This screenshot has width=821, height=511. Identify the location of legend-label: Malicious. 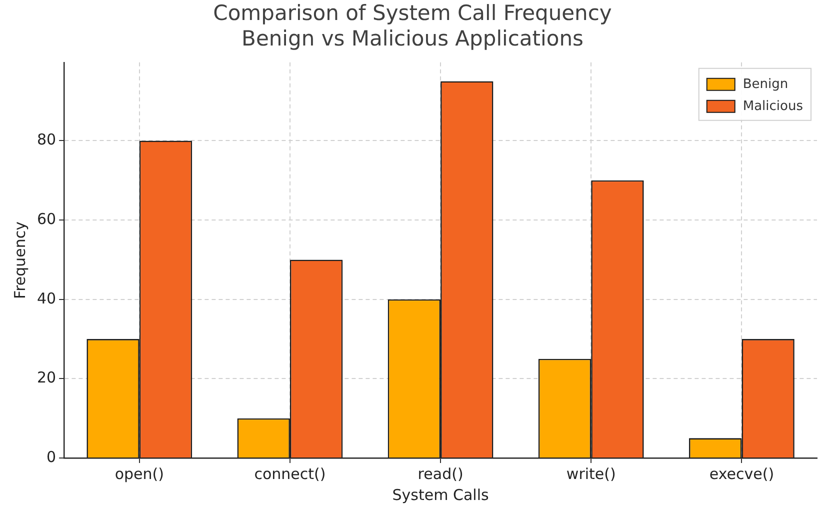
(773, 106).